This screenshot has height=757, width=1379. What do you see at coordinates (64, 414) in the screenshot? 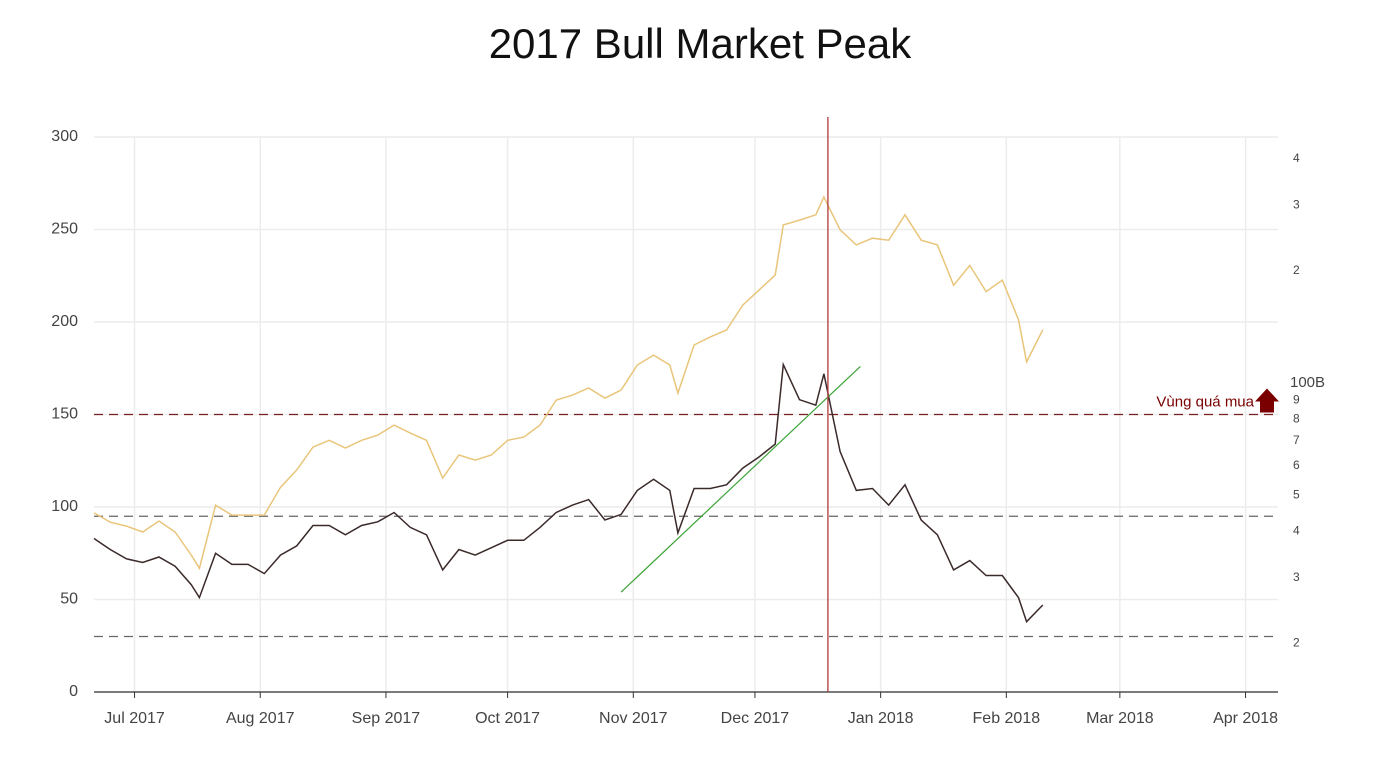
I see `y-tick-label: 150` at bounding box center [64, 414].